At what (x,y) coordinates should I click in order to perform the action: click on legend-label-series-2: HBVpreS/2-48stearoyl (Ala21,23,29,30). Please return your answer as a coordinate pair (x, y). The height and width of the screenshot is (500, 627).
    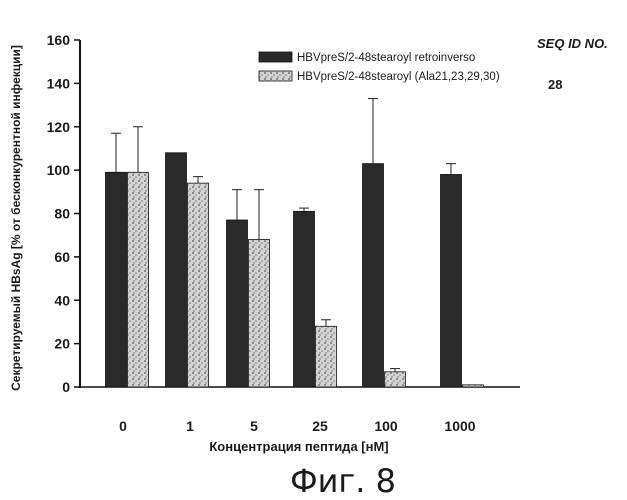
    Looking at the image, I should click on (398, 77).